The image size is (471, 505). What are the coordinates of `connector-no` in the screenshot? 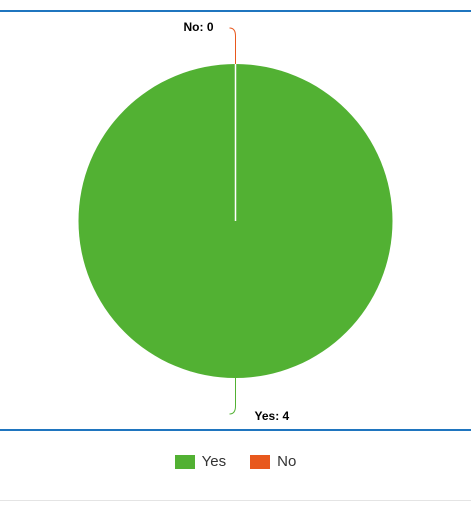 It's located at (232, 45).